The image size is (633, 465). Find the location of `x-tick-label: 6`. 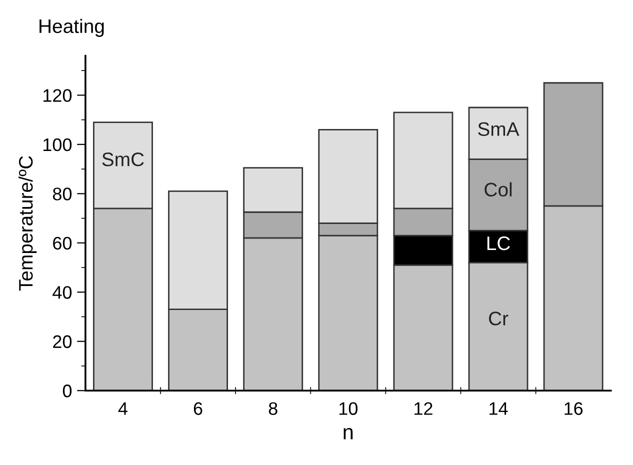

x-tick-label: 6 is located at coordinates (198, 408).